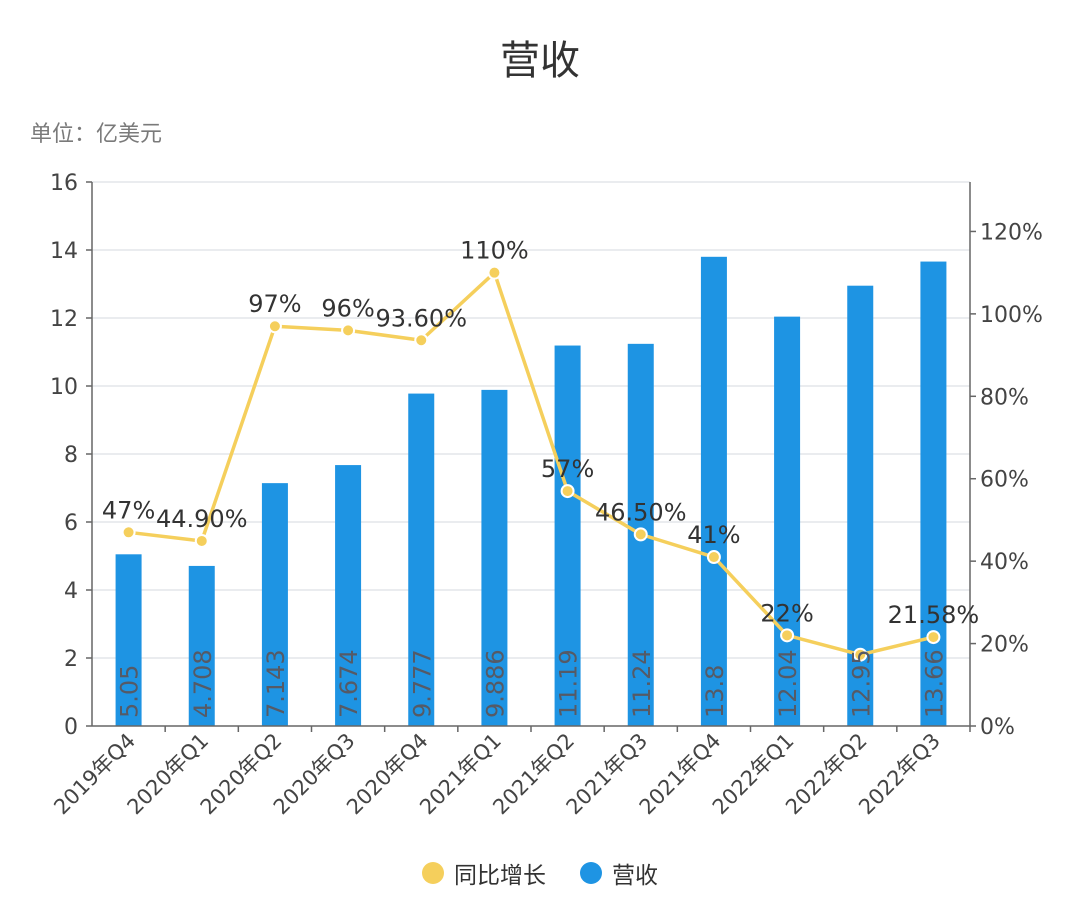 The width and height of the screenshot is (1080, 918). What do you see at coordinates (64, 183) in the screenshot?
I see `y-left-tick-label: 16` at bounding box center [64, 183].